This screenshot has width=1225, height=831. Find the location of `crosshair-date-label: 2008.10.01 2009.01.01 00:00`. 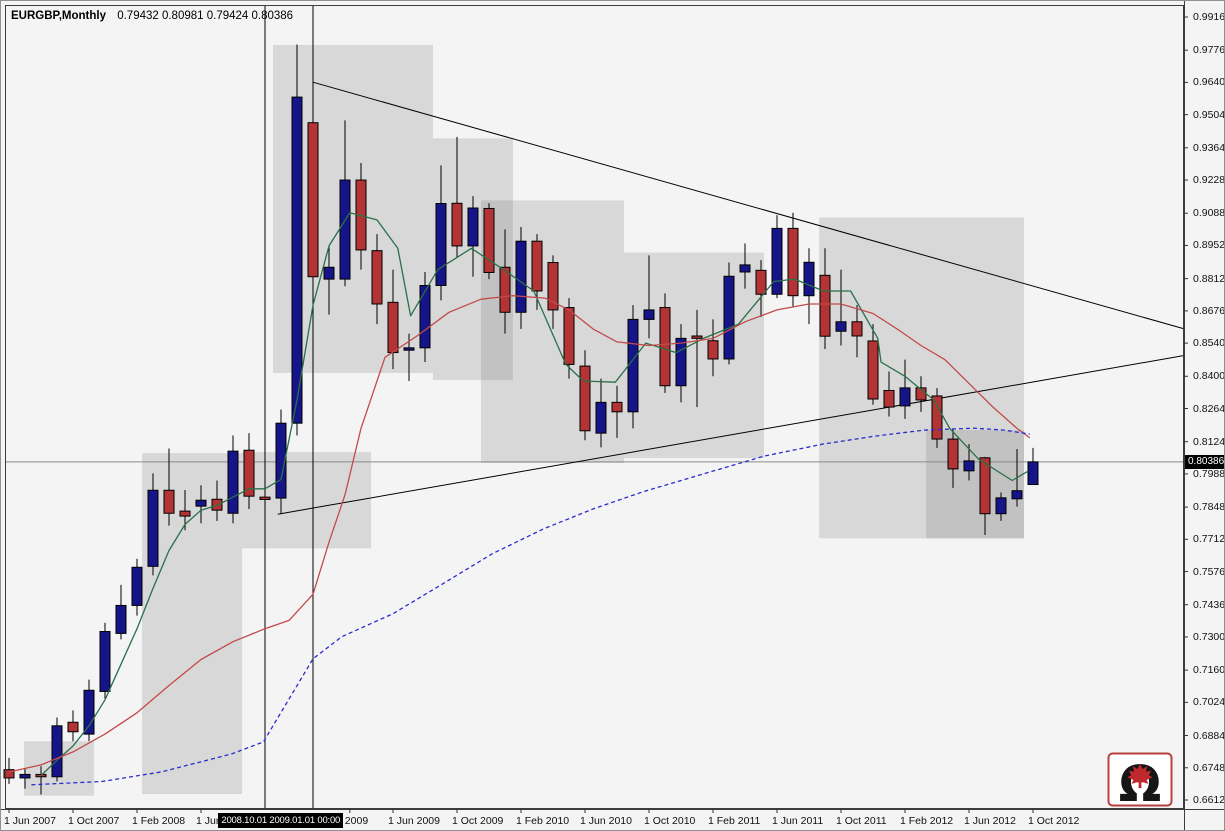

crosshair-date-label: 2008.10.01 2009.01.01 00:00 is located at coordinates (281, 820).